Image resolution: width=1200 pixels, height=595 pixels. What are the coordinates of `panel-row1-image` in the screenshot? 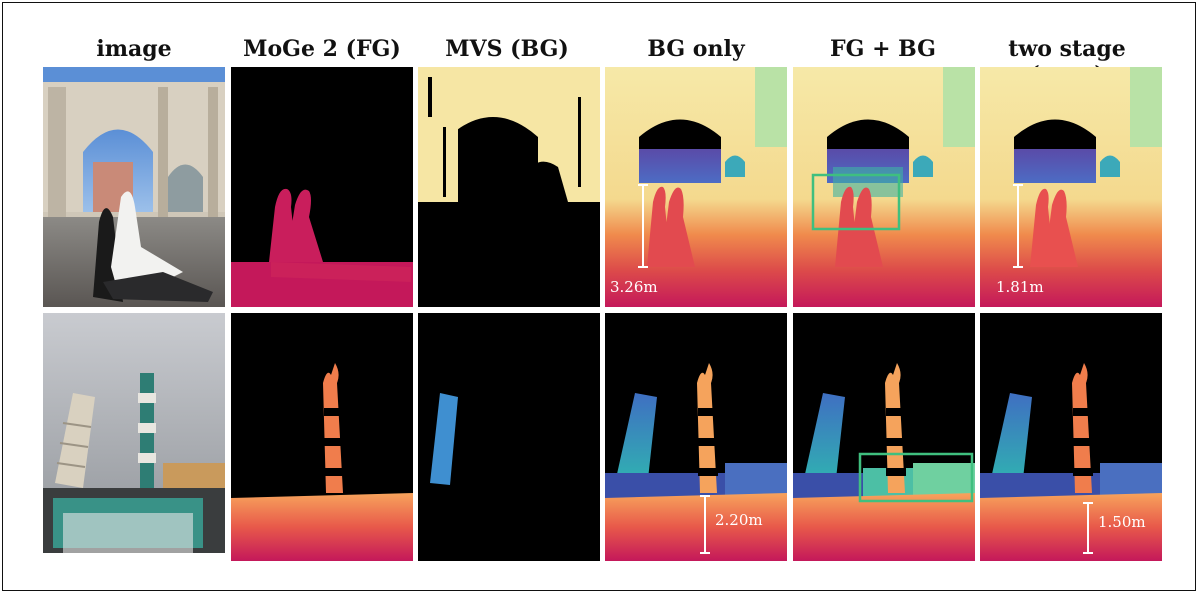 It's located at (134, 187).